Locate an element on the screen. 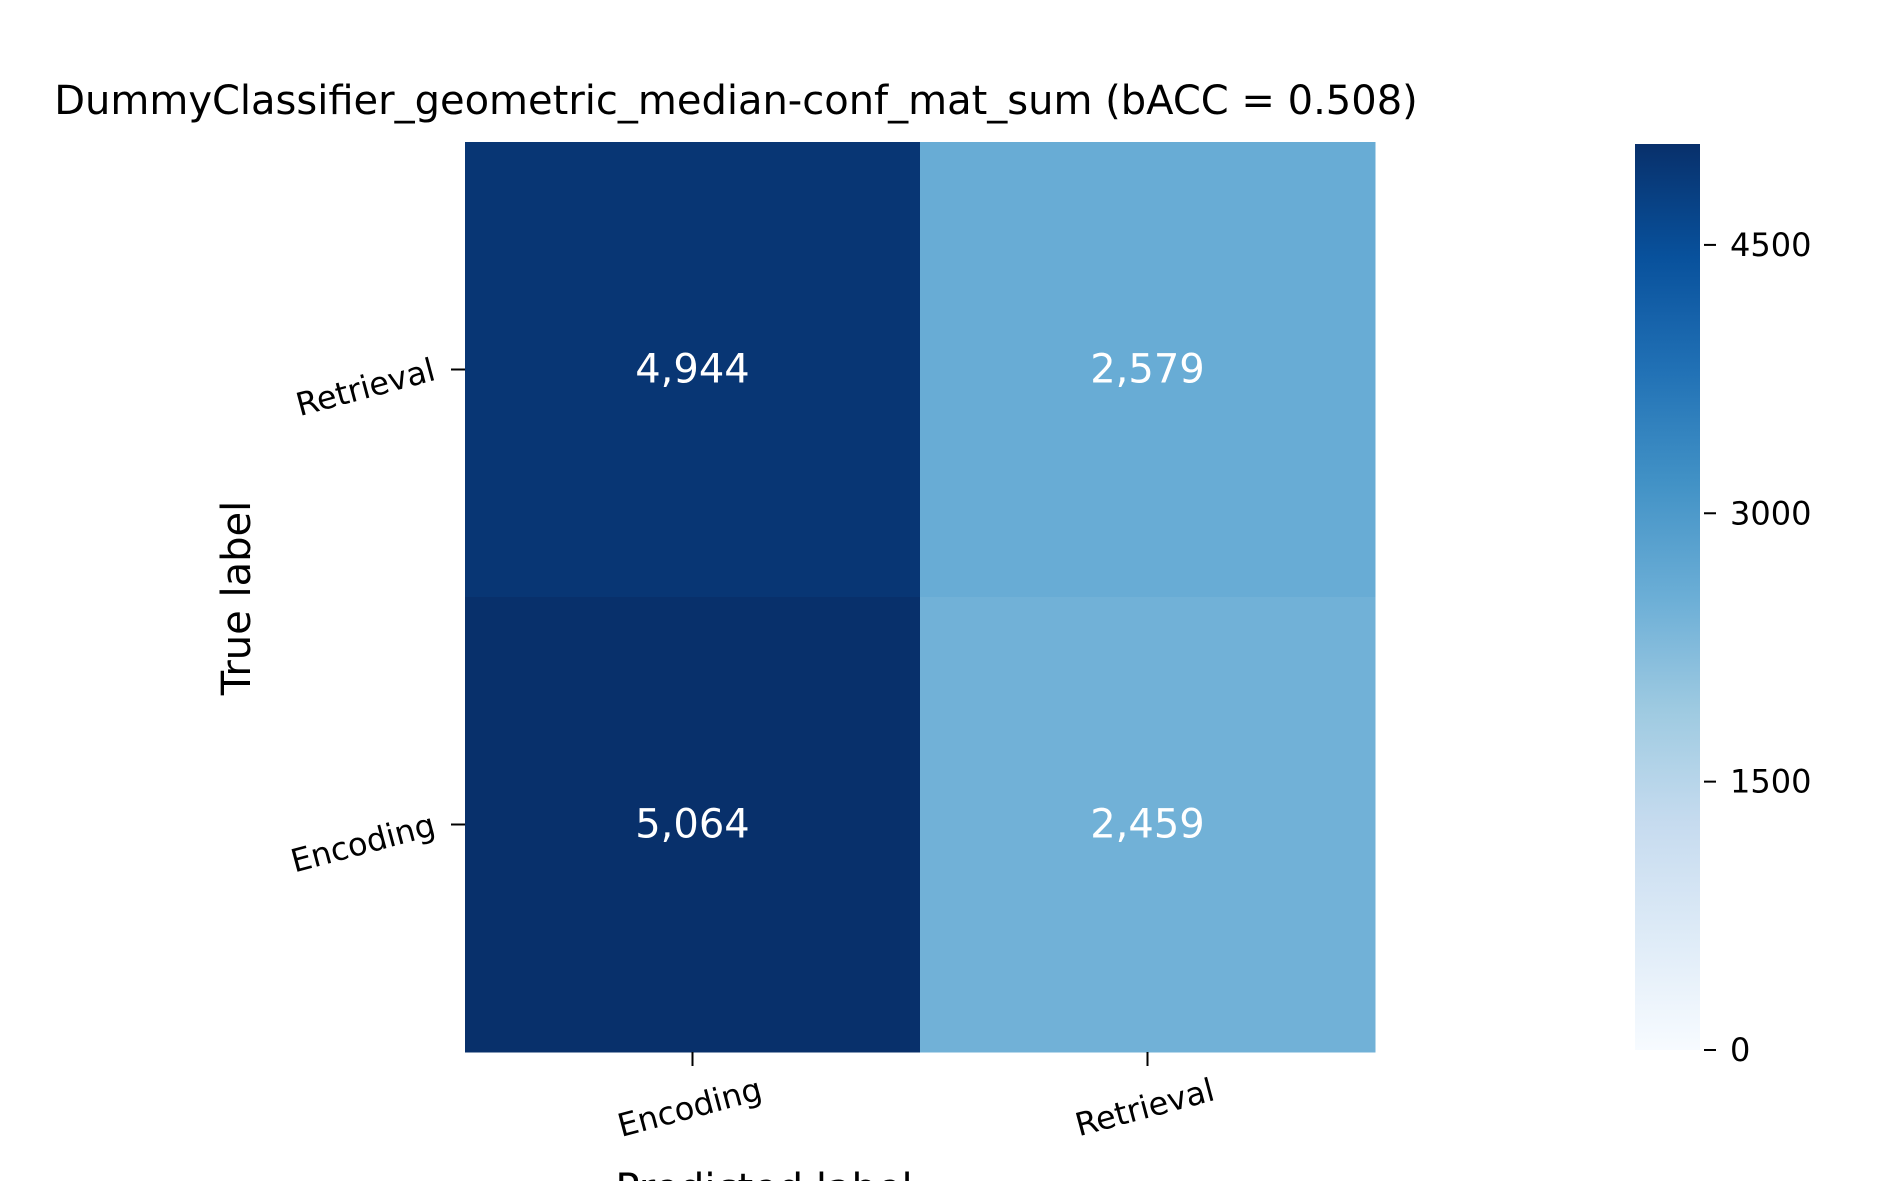  colorbar-tick-label: 0 is located at coordinates (1740, 1050).